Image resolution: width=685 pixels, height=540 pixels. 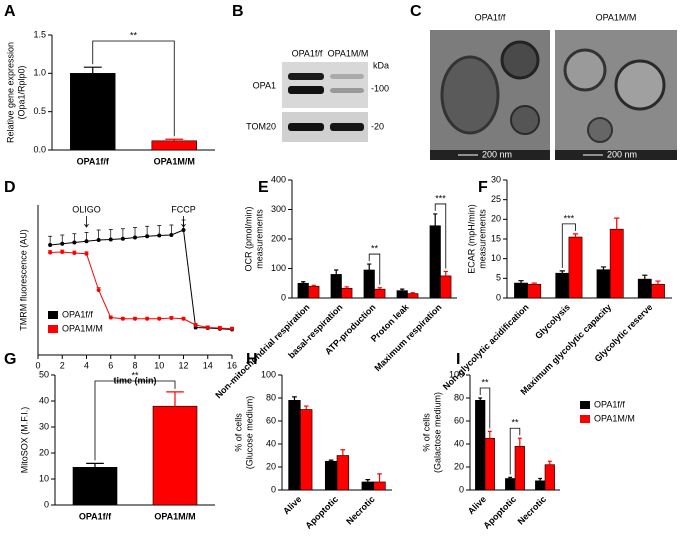 What do you see at coordinates (183, 209) in the screenshot?
I see `annotation: FCCP` at bounding box center [183, 209].